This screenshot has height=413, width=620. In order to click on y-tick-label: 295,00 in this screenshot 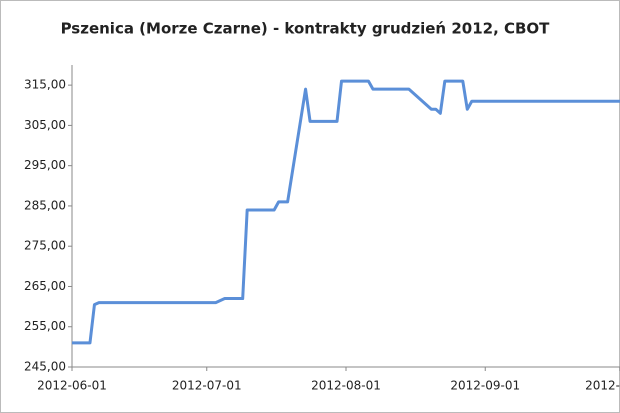, I will do `click(45, 165)`.